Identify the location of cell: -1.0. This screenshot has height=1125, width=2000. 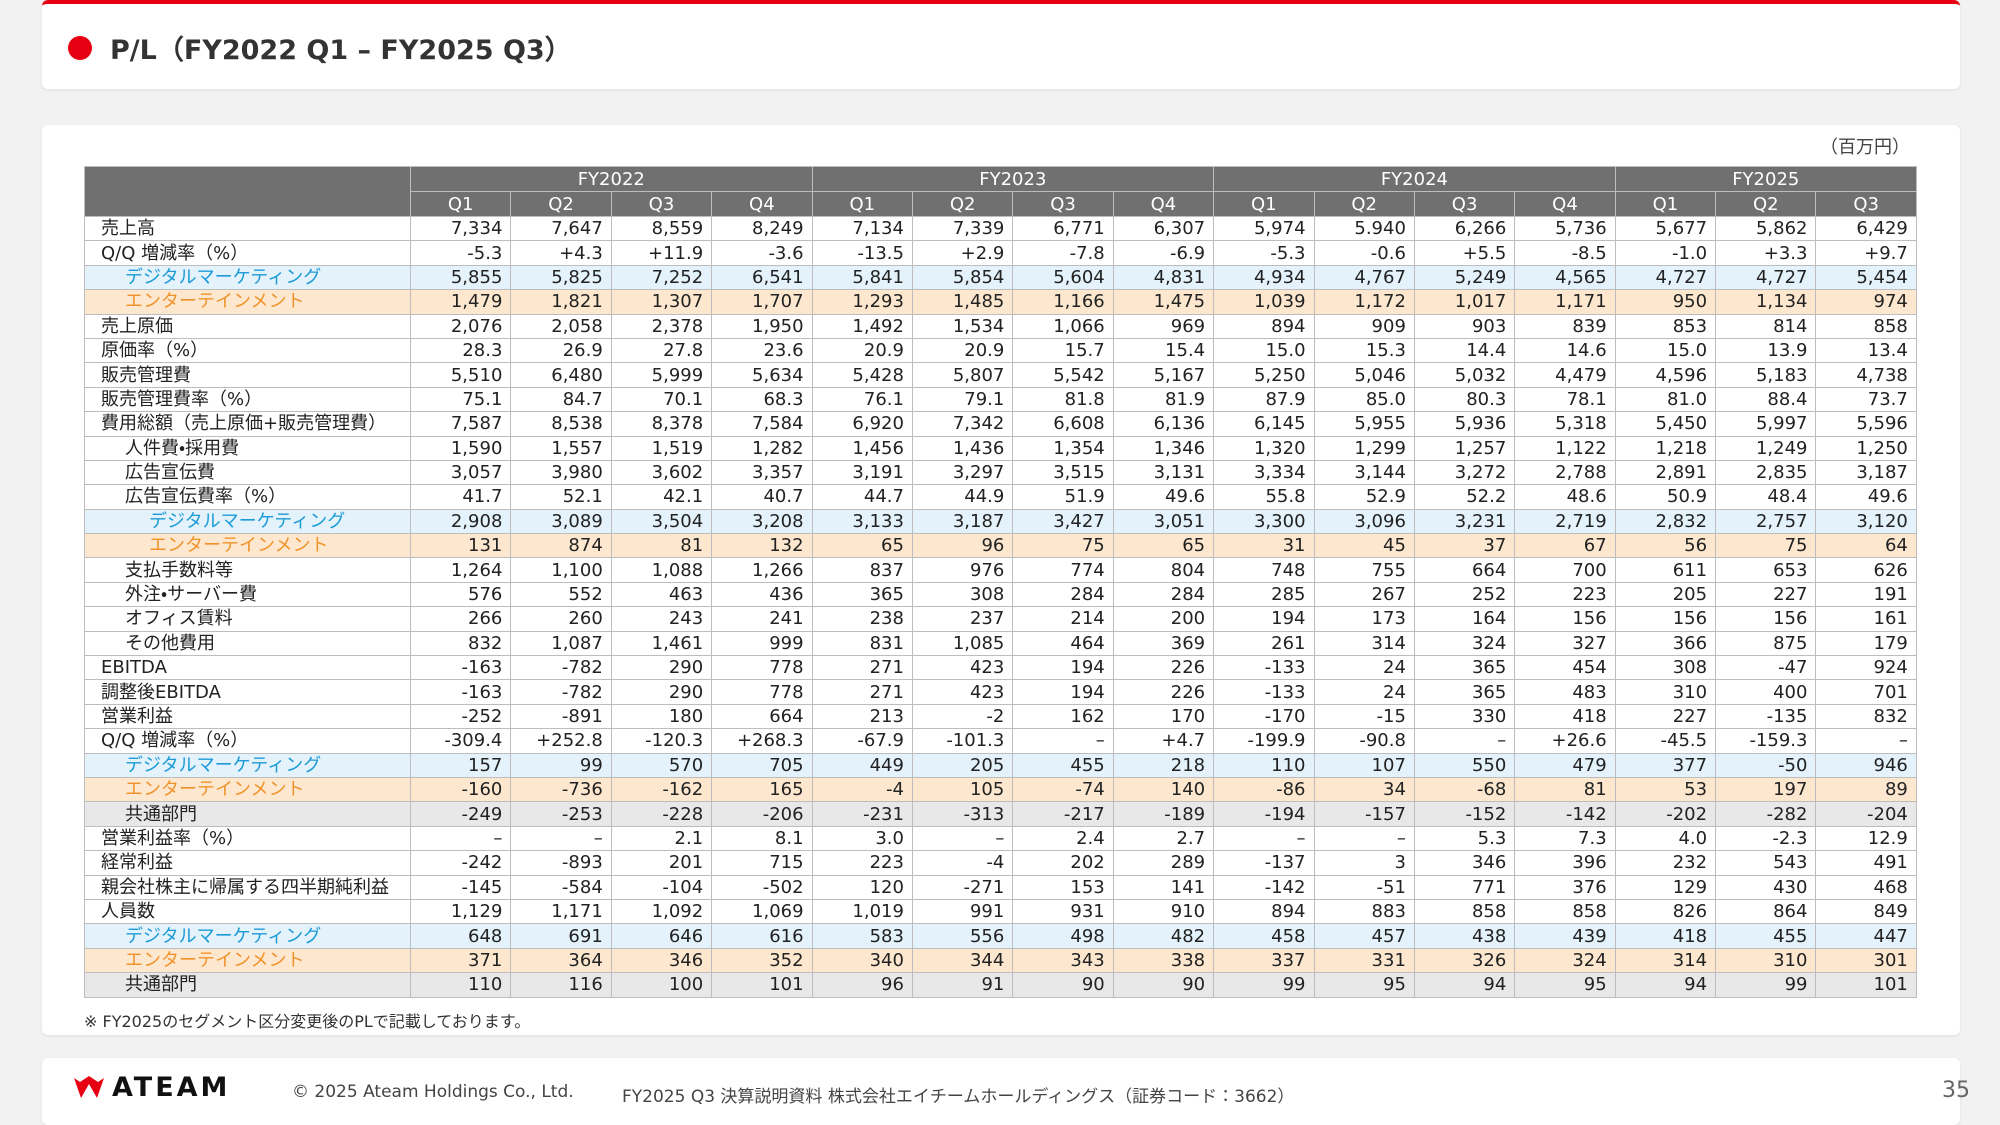
(1665, 253).